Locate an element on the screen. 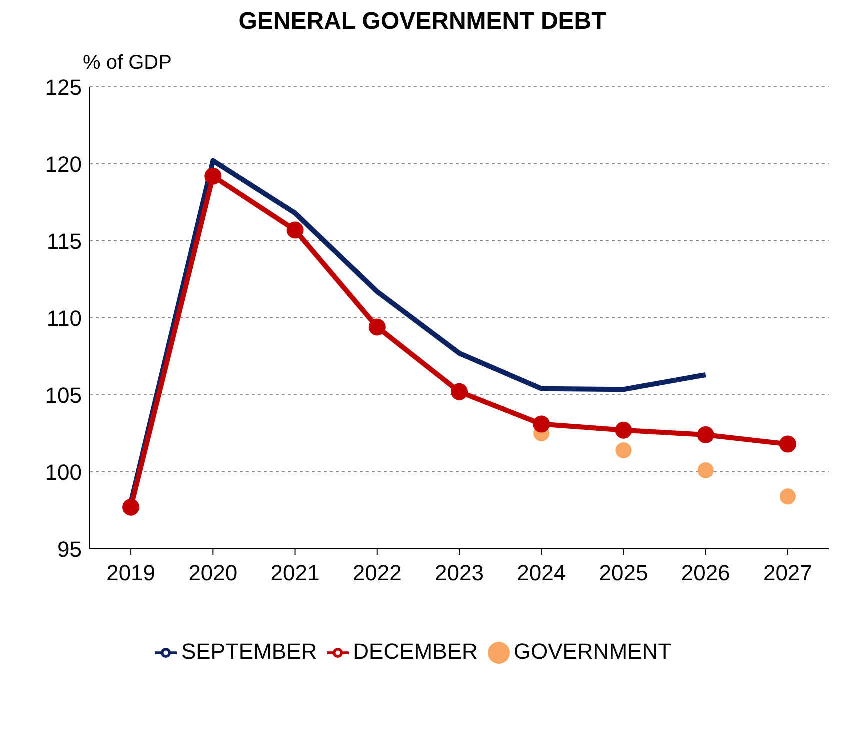  y-tick-label: 100 is located at coordinates (63, 472).